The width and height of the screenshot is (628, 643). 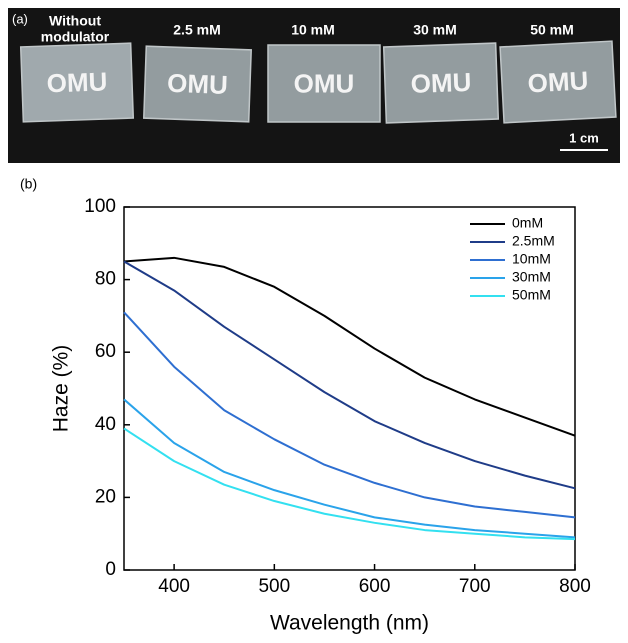 What do you see at coordinates (475, 586) in the screenshot?
I see `x-tick-label: 700` at bounding box center [475, 586].